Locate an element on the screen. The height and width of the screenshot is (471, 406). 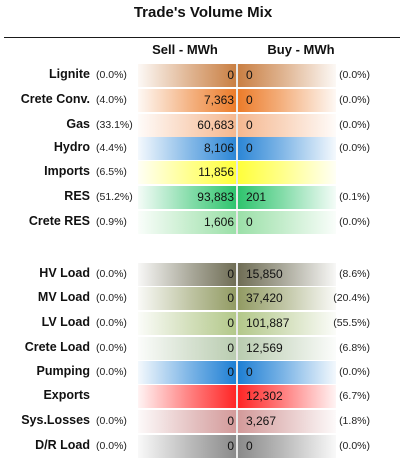
row-label: Hydro is located at coordinates (71, 147).